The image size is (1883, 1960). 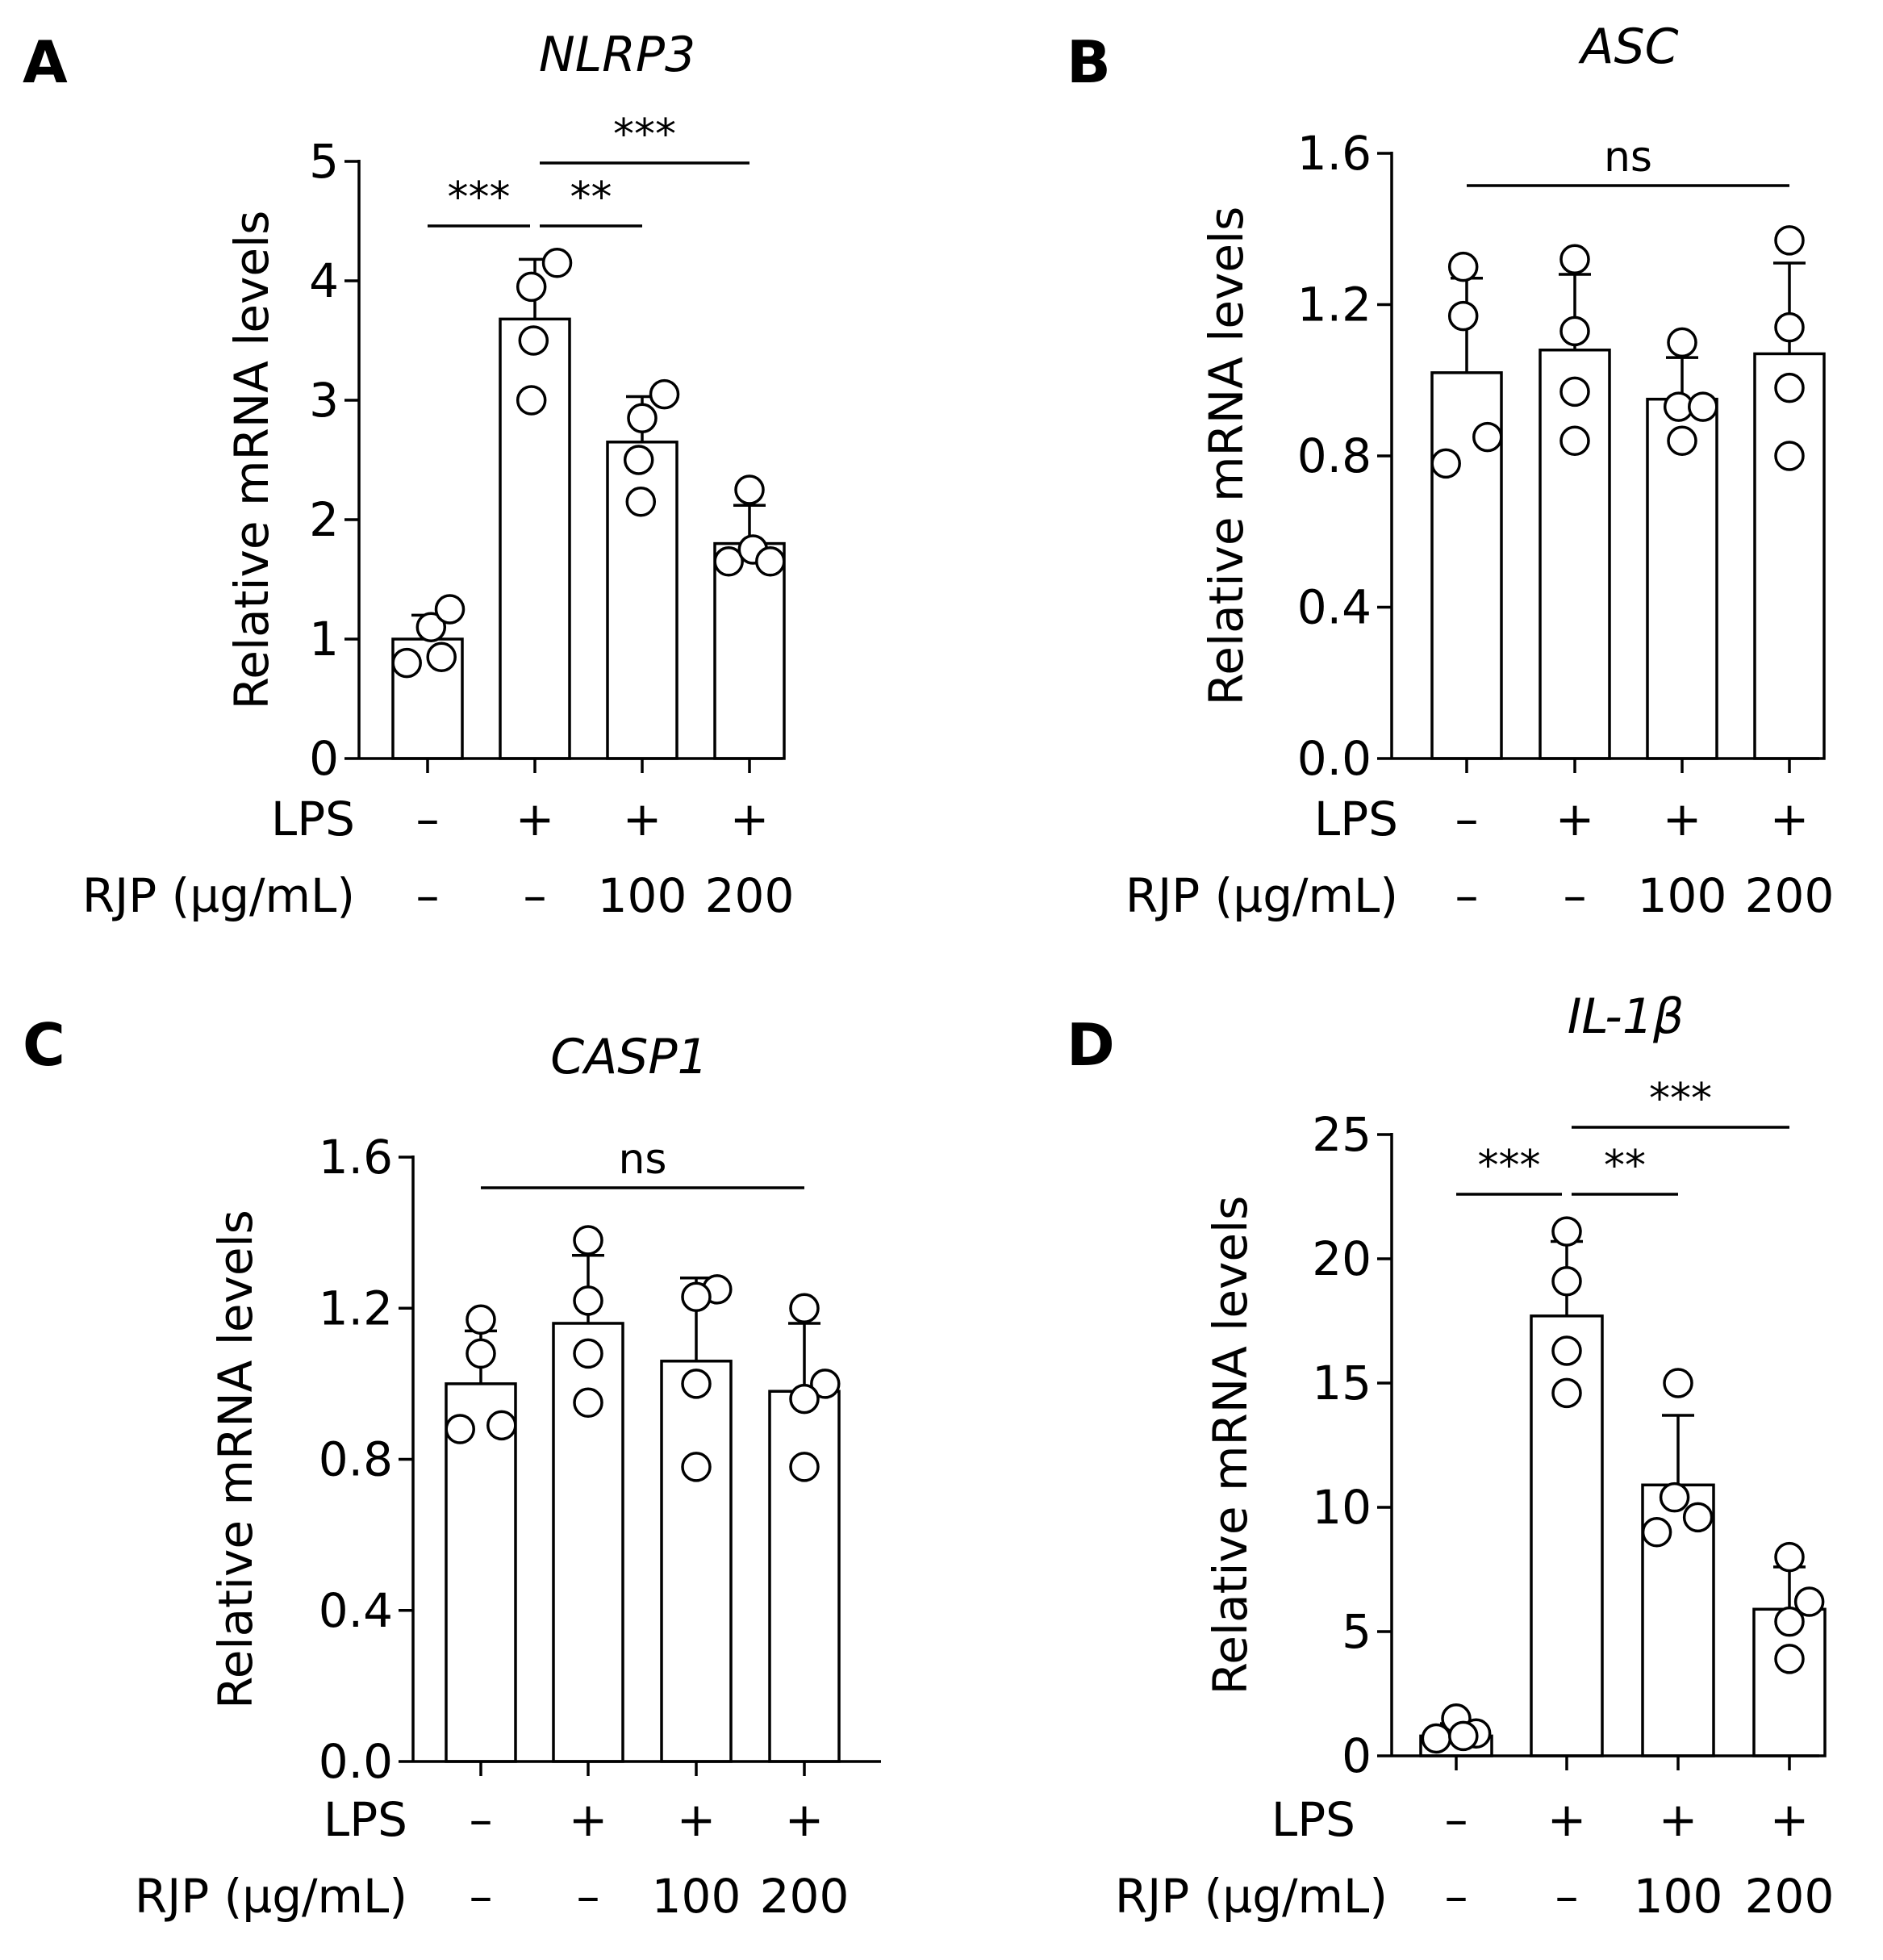 What do you see at coordinates (1627, 47) in the screenshot?
I see `chart-title: ASC` at bounding box center [1627, 47].